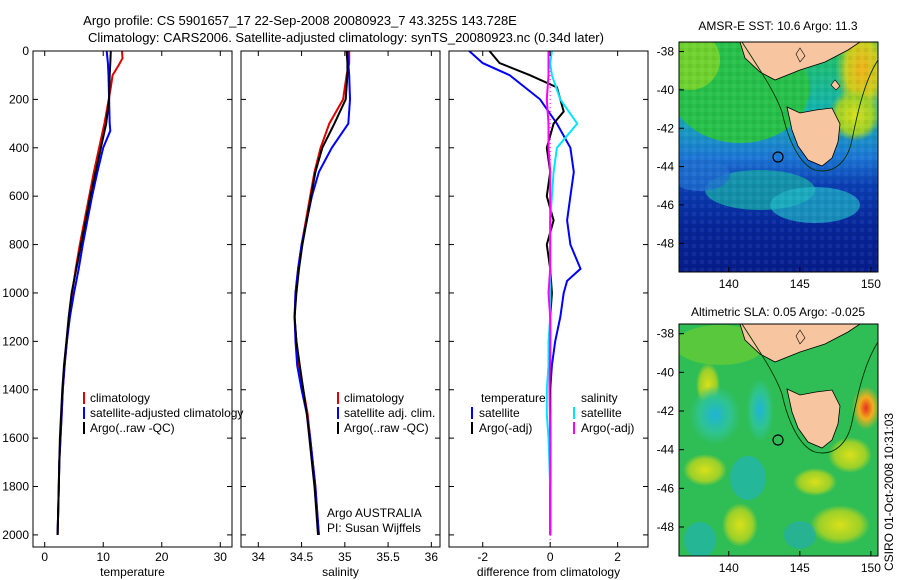 Image resolution: width=900 pixels, height=580 pixels. Describe the element at coordinates (25, 51) in the screenshot. I see `y-tick-label: 0` at that location.